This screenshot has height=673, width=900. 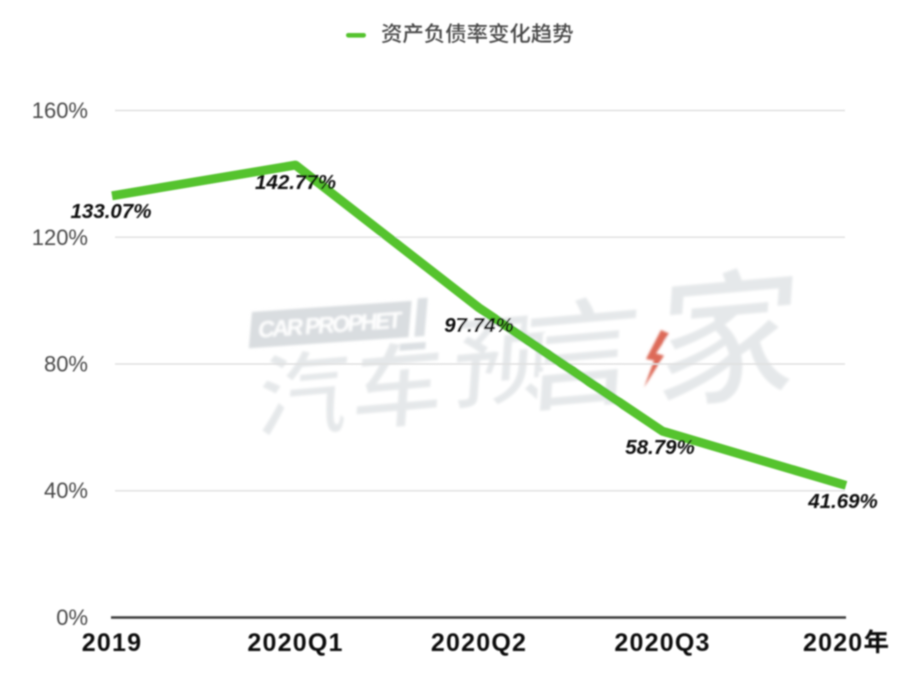 I want to click on svg-text: 80%, so click(x=66, y=364).